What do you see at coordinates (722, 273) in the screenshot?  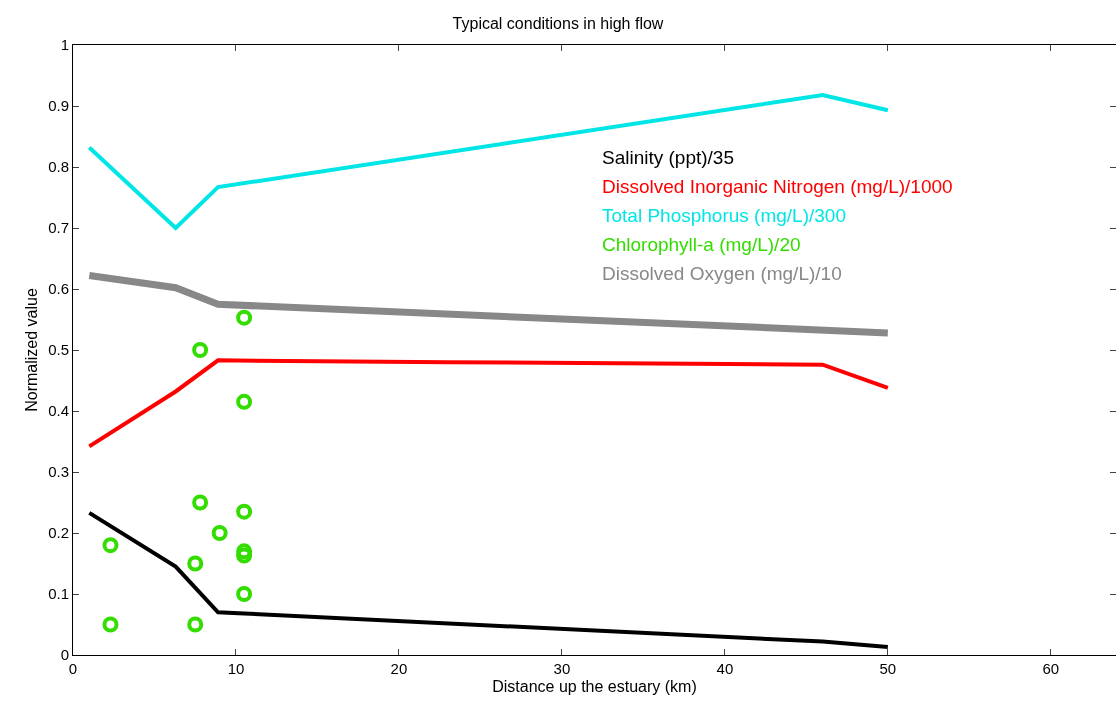 I see `series-label: Dissolved Oxygen (mg/L)/10` at bounding box center [722, 273].